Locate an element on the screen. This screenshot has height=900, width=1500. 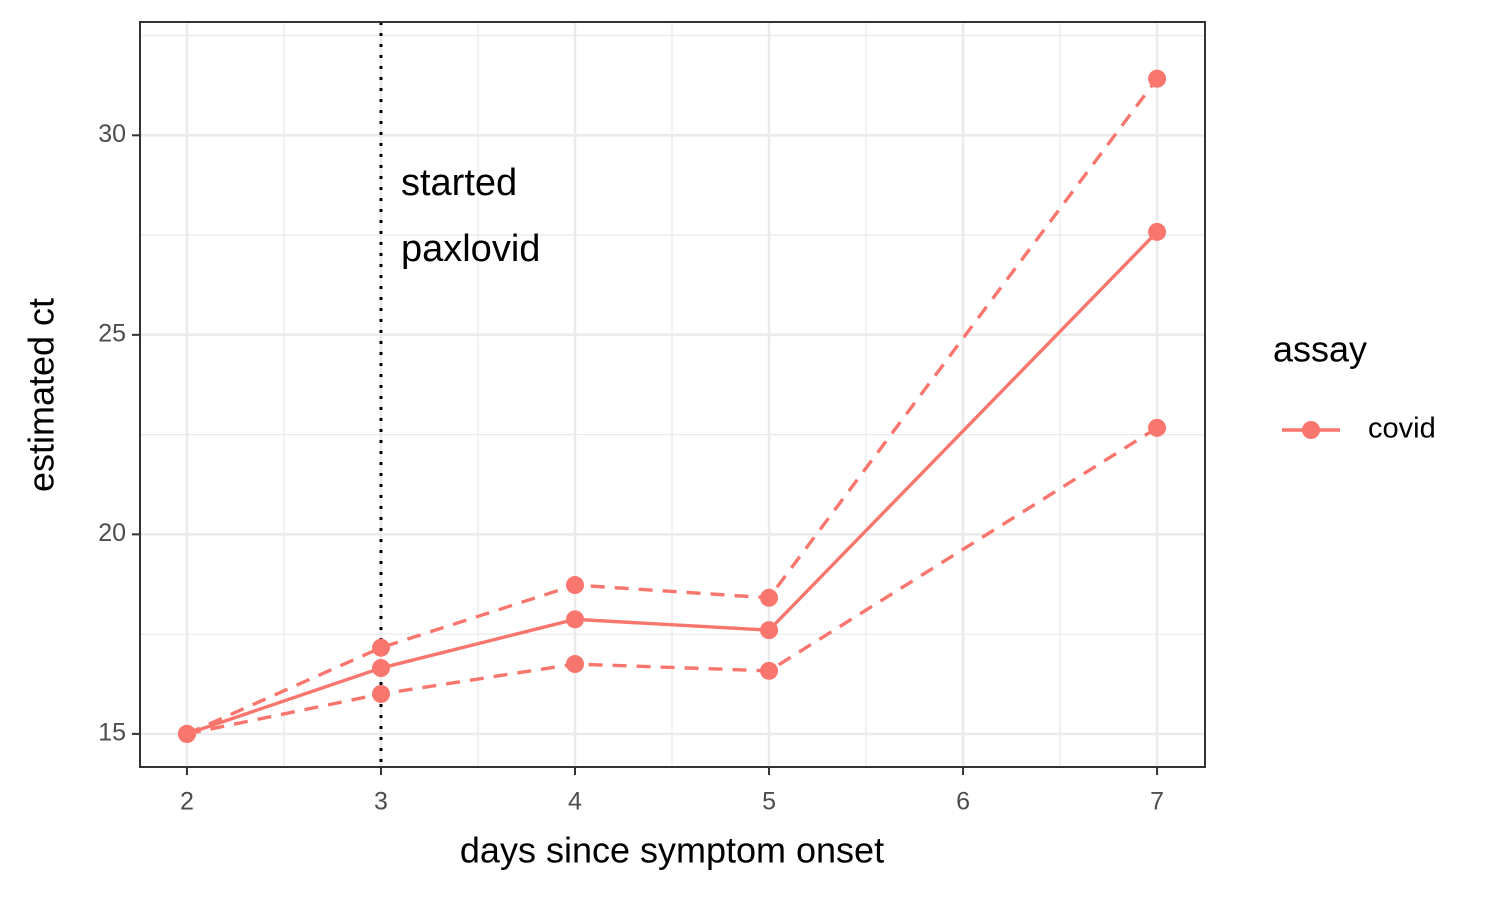
x-axis-title: days since symptom onset is located at coordinates (672, 850).